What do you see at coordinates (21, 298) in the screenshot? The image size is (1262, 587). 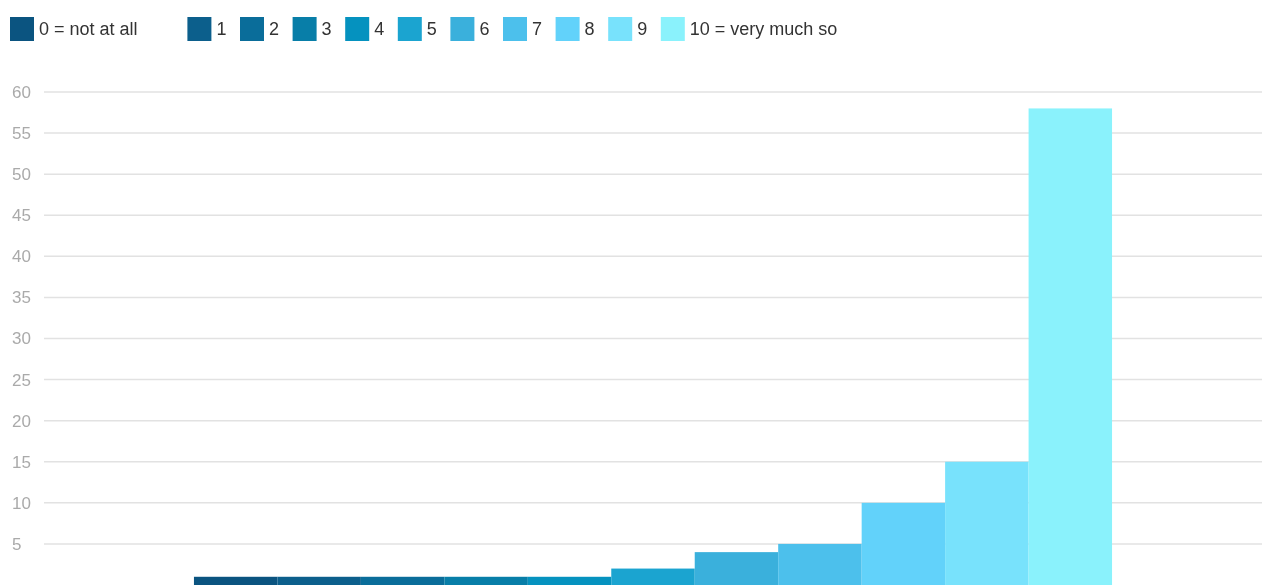 I see `y-tick-label: 35` at bounding box center [21, 298].